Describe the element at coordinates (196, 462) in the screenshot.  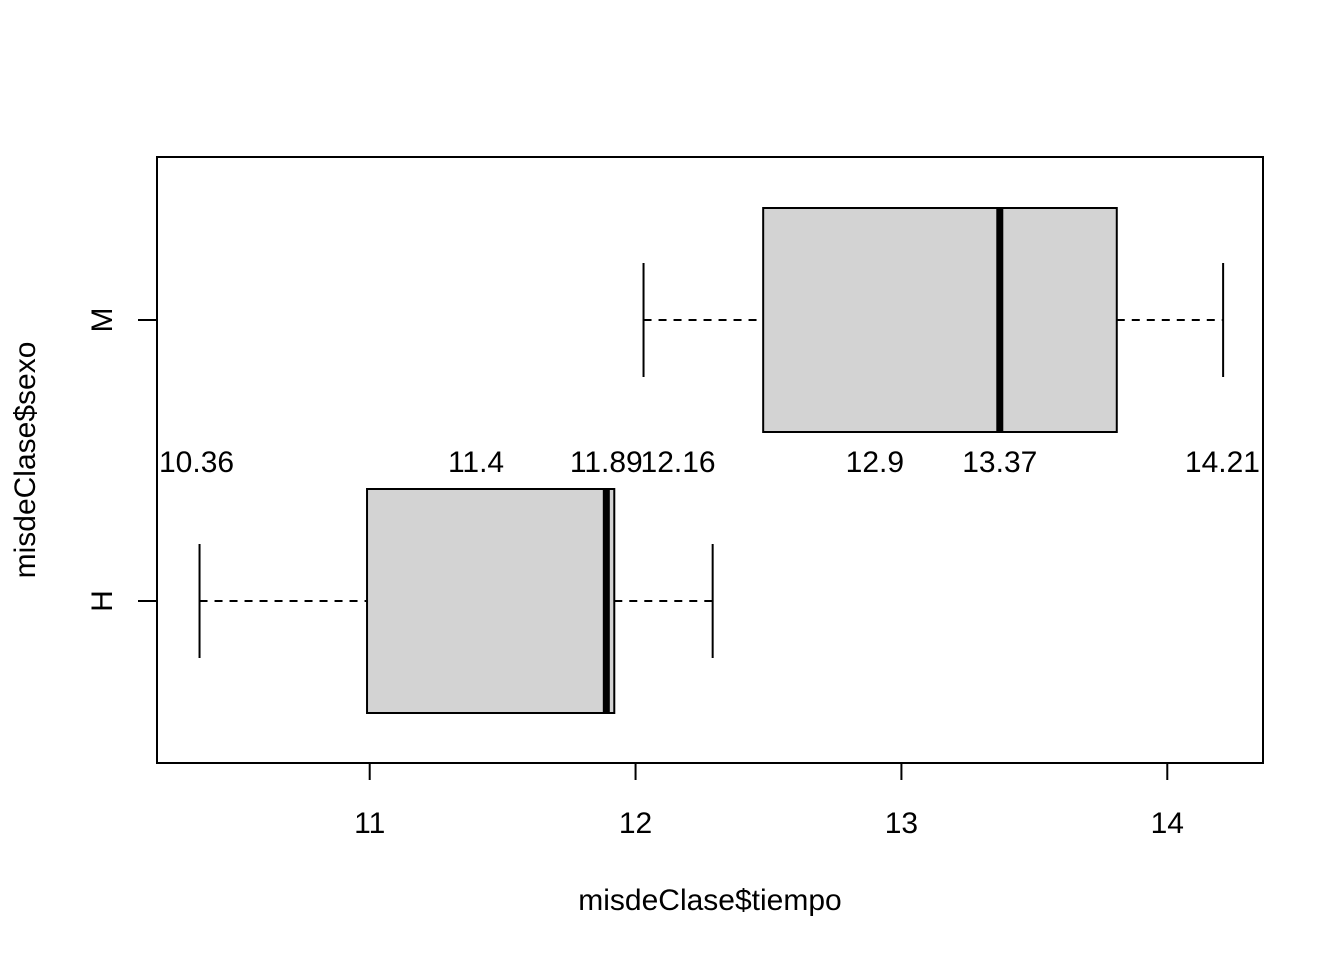
I see `annotation-label: 10.36` at that location.